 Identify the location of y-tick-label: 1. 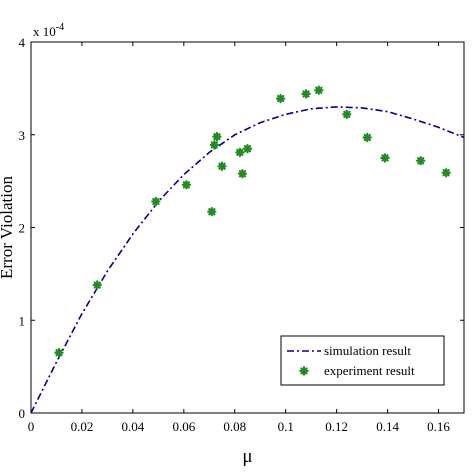
(22, 320).